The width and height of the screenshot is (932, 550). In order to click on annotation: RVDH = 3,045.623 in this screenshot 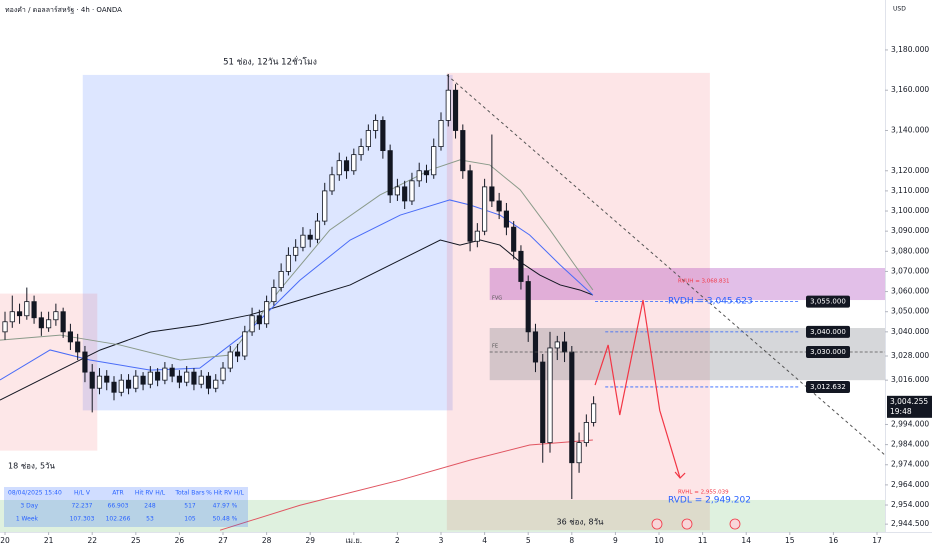, I will do `click(710, 302)`.